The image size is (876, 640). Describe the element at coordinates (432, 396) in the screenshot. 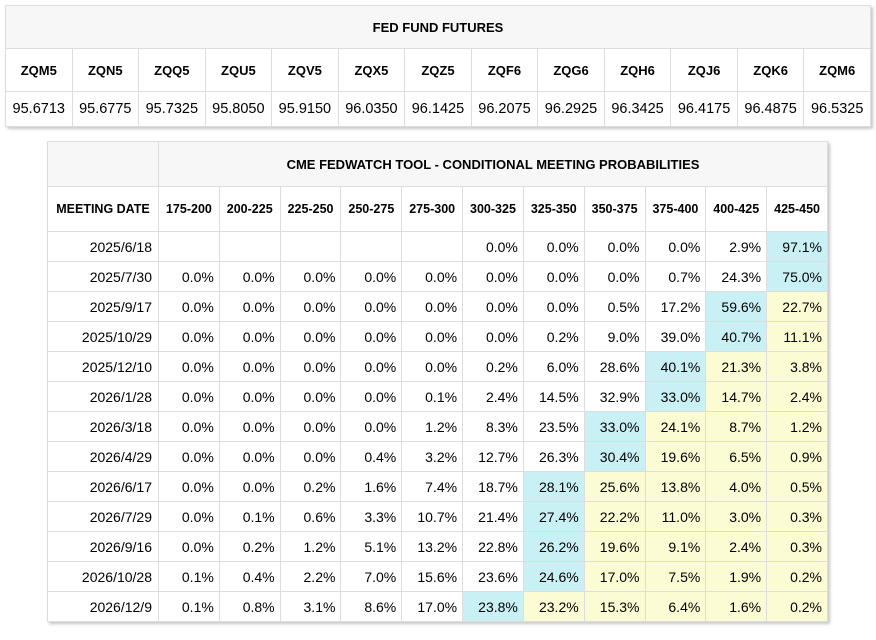

I see `probability-cell: 0.1%` at that location.